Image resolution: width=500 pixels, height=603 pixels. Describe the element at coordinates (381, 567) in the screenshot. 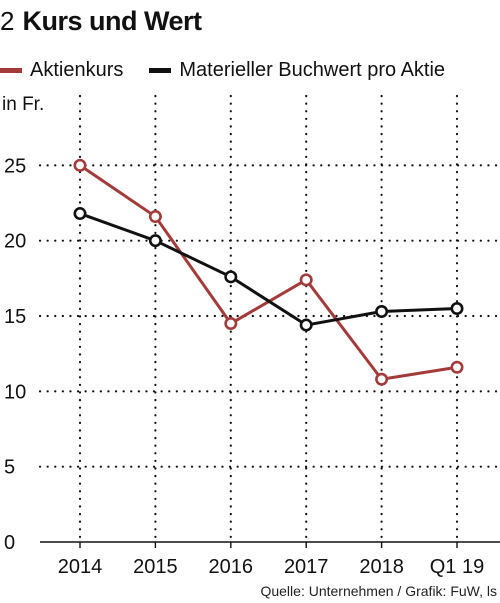

I see `x-tick-label-4: 2018` at that location.